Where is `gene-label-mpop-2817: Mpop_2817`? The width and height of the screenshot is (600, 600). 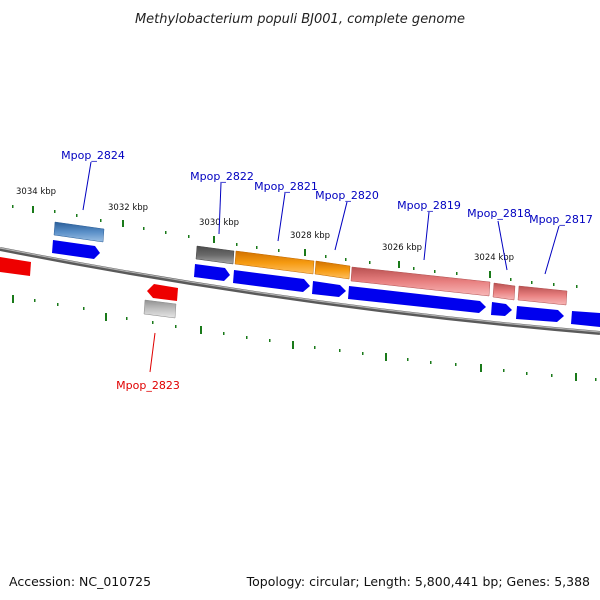
gene-label-mpop-2817: Mpop_2817 is located at coordinates (561, 219).